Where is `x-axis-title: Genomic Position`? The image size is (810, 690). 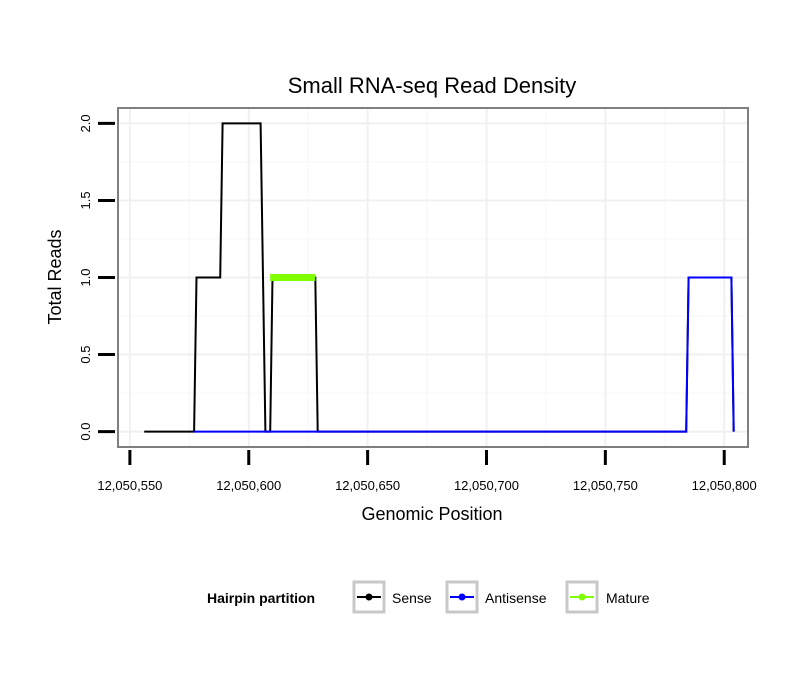 x-axis-title: Genomic Position is located at coordinates (431, 514).